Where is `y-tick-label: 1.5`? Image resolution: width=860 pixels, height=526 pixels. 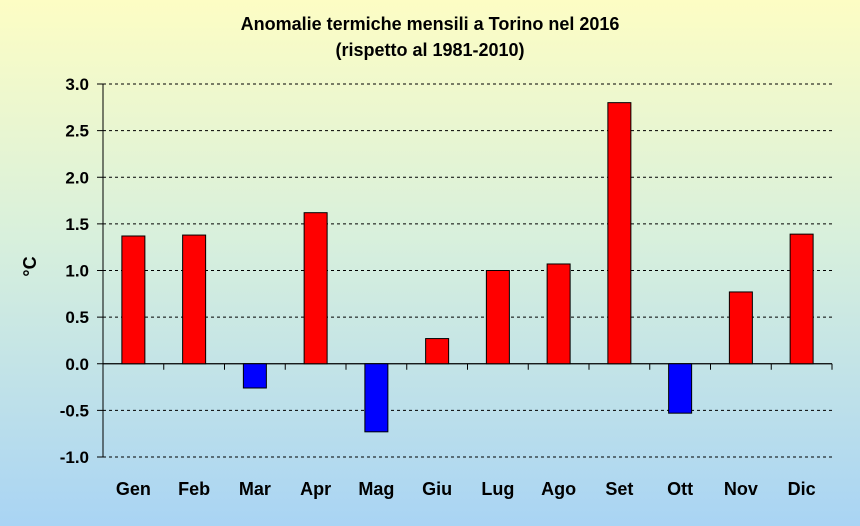 y-tick-label: 1.5 is located at coordinates (77, 224).